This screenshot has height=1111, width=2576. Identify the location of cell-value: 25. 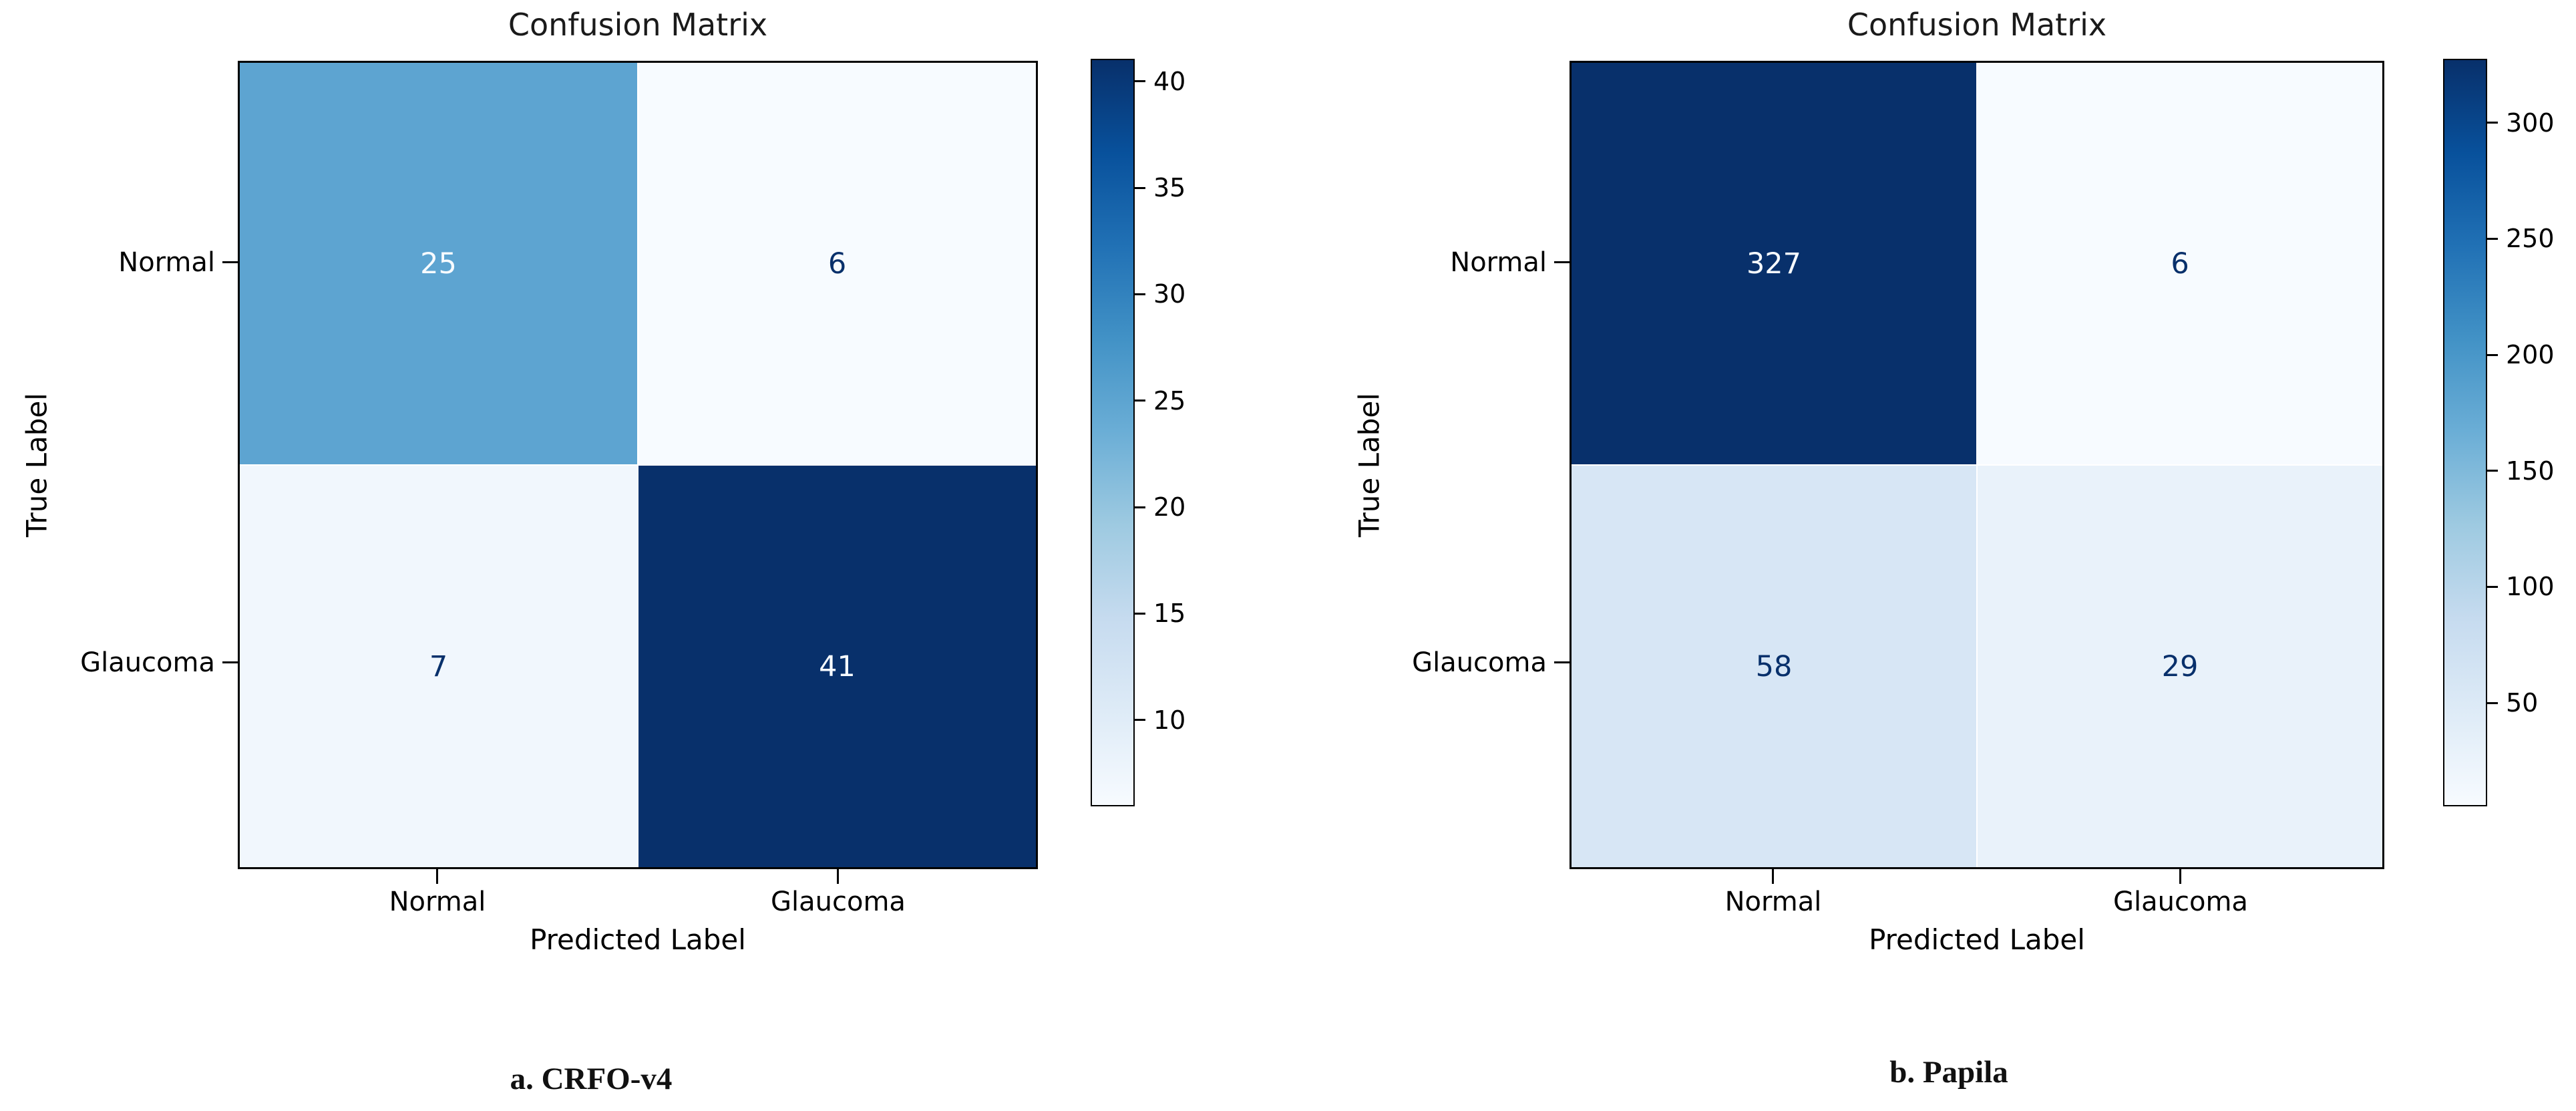
(439, 264).